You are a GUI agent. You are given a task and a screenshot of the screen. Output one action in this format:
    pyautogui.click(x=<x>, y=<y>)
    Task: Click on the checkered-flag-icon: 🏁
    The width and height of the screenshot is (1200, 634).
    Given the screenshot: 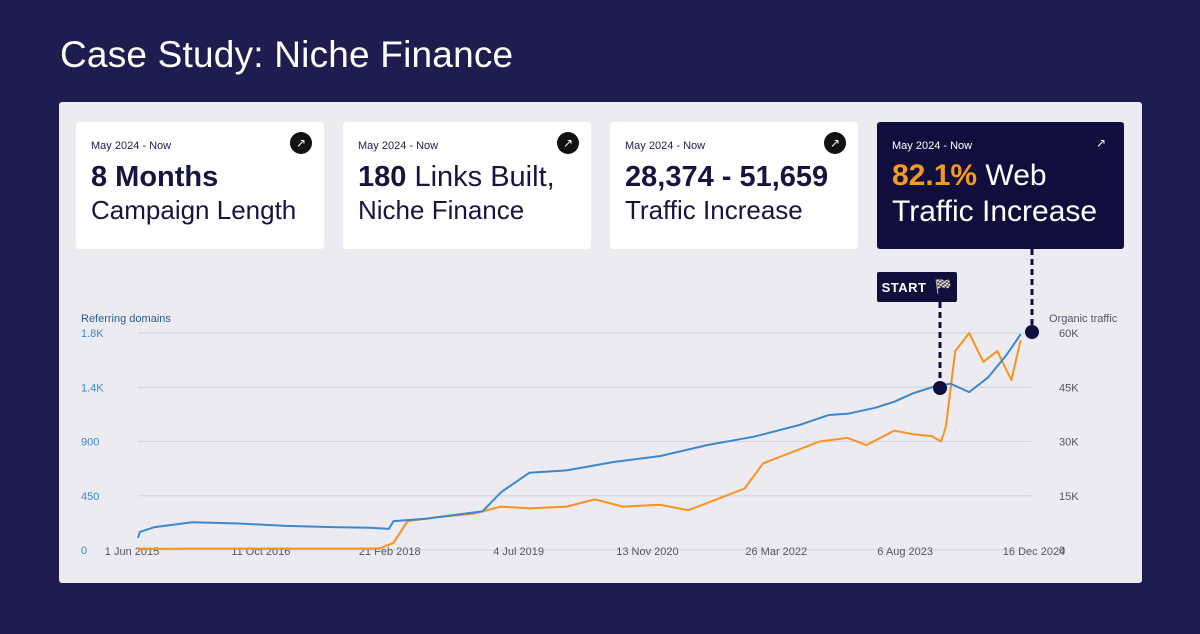 What is the action you would take?
    pyautogui.click(x=943, y=287)
    